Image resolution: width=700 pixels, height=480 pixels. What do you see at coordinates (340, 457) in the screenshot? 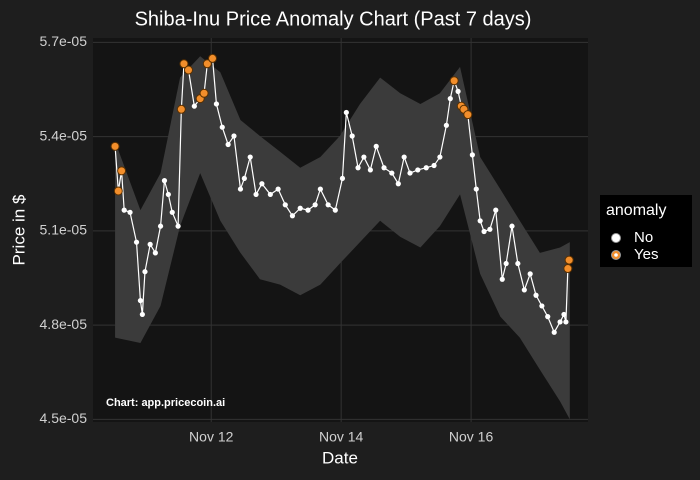
I see `x-axis-label: Date` at bounding box center [340, 457].